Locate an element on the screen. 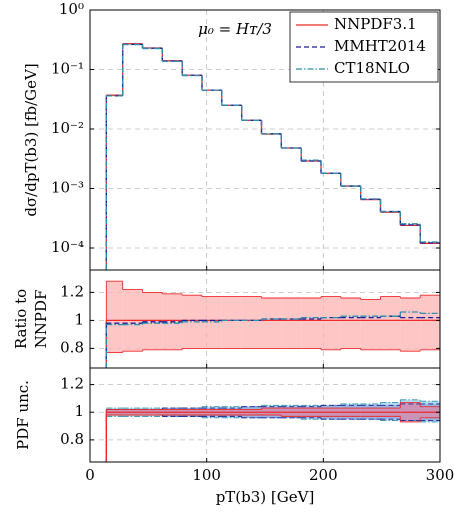 This screenshot has height=516, width=454. plot-frame is located at coordinates (265, 415).